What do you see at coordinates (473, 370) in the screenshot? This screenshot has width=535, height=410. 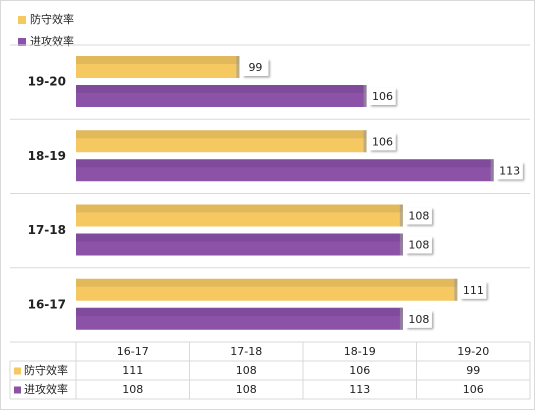 I see `table-cell: 99` at bounding box center [473, 370].